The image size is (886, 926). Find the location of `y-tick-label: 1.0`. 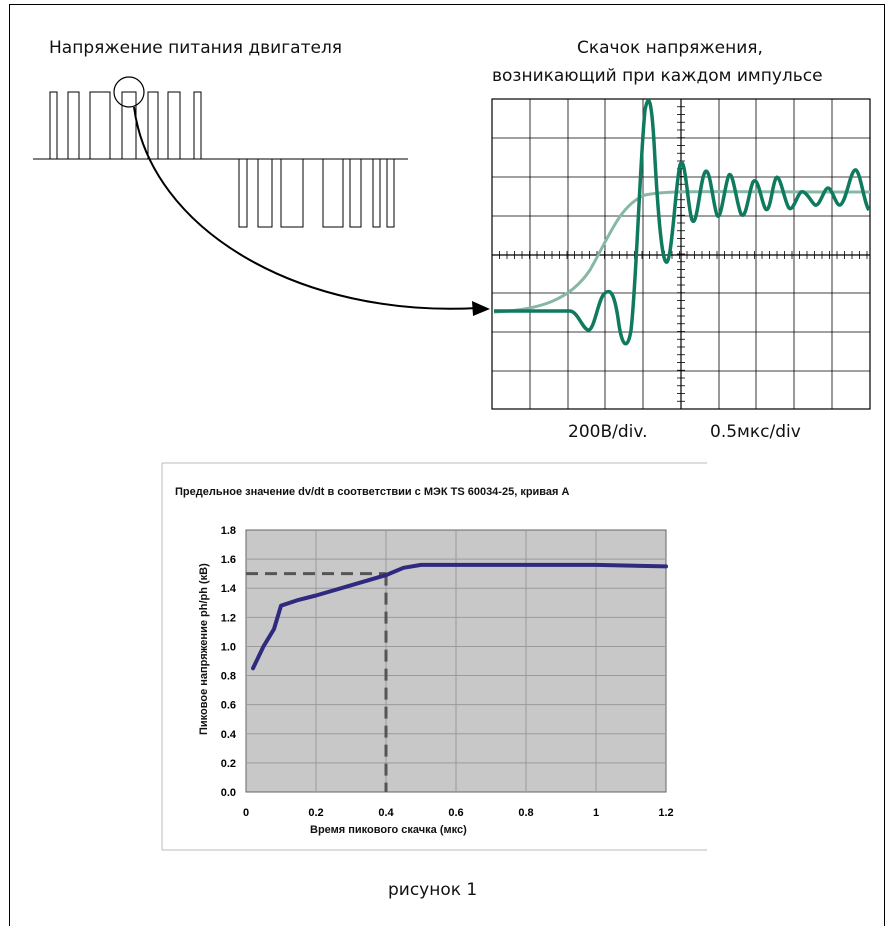

y-tick-label: 1.0 is located at coordinates (228, 647).